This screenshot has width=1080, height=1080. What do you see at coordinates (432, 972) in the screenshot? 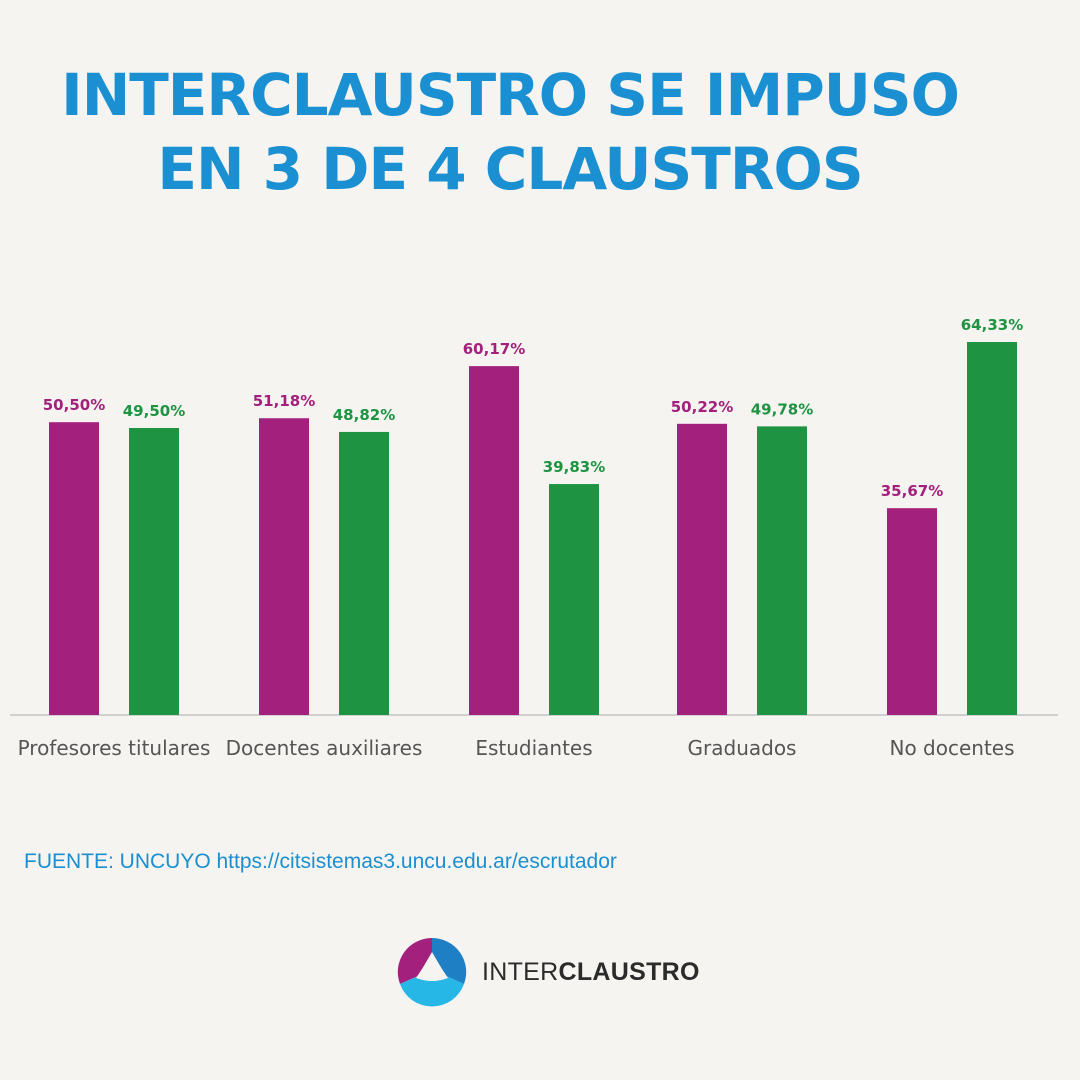
I see `interclaustro-logo-icon` at bounding box center [432, 972].